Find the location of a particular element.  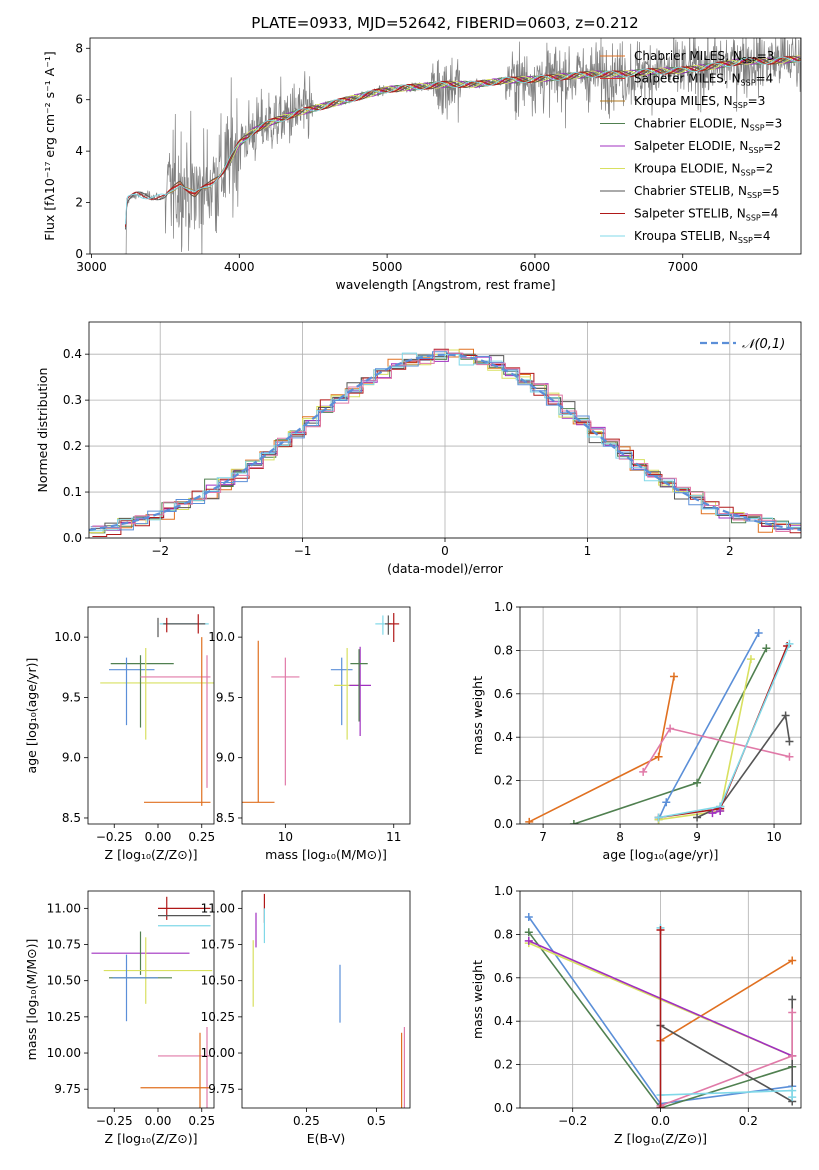

massweight_vs_Z-xlabel: Z [log₁₀(Z/Z⊙)] is located at coordinates (660, 1138).